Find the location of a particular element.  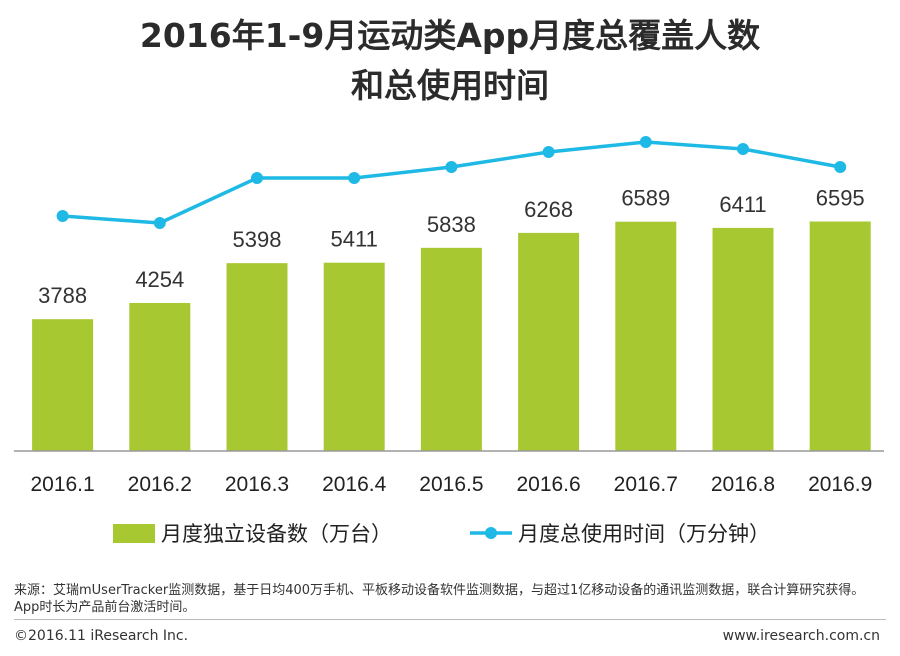

bar-value-label: 6595 is located at coordinates (840, 197).